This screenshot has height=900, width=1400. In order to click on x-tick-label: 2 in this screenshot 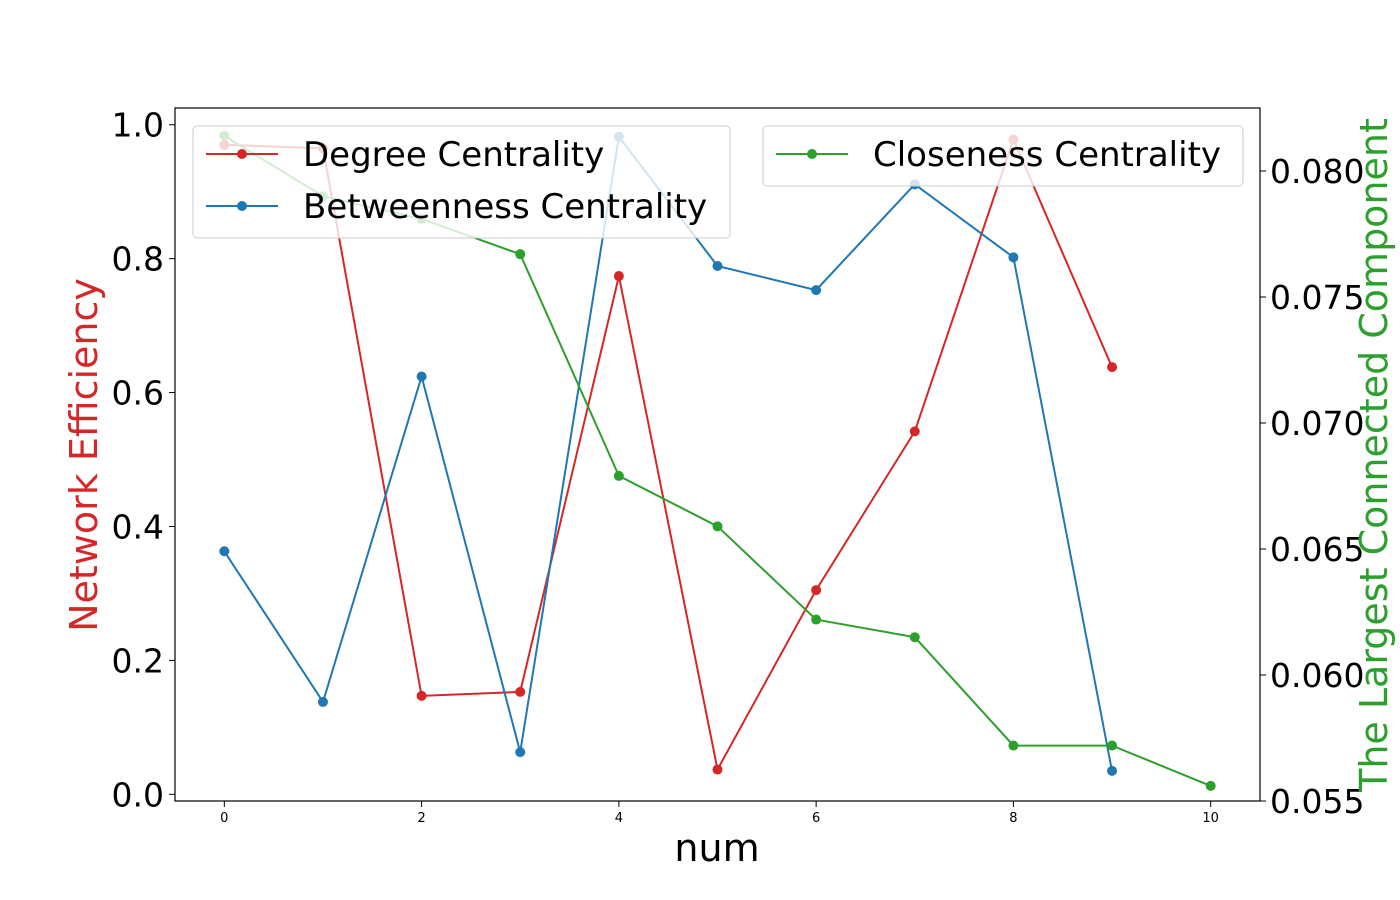, I will do `click(421, 818)`.